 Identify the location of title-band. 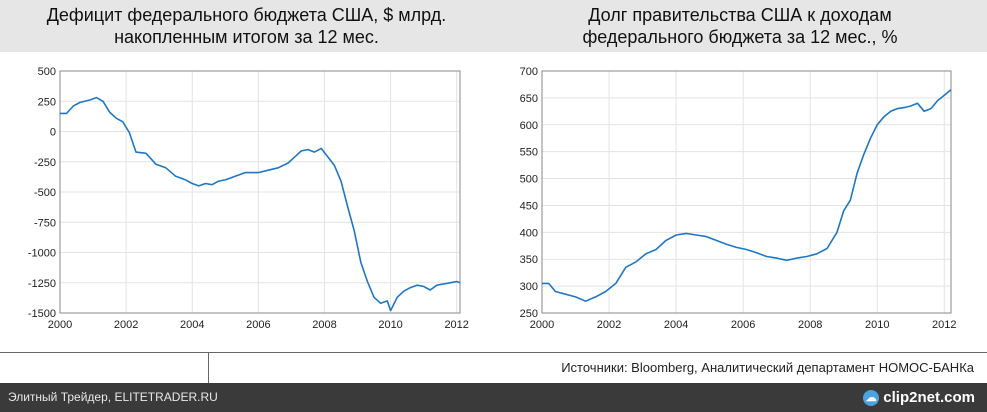
(493, 26).